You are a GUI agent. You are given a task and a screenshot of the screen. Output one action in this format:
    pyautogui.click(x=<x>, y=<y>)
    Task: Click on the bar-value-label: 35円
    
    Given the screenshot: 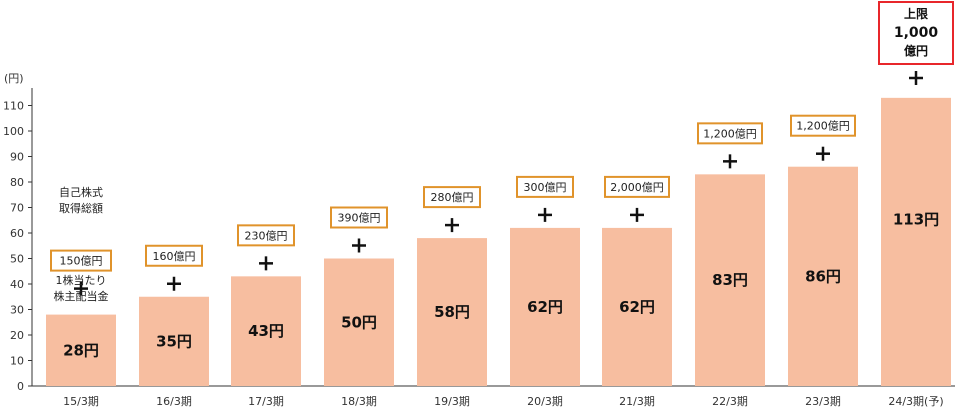 What is the action you would take?
    pyautogui.click(x=174, y=341)
    